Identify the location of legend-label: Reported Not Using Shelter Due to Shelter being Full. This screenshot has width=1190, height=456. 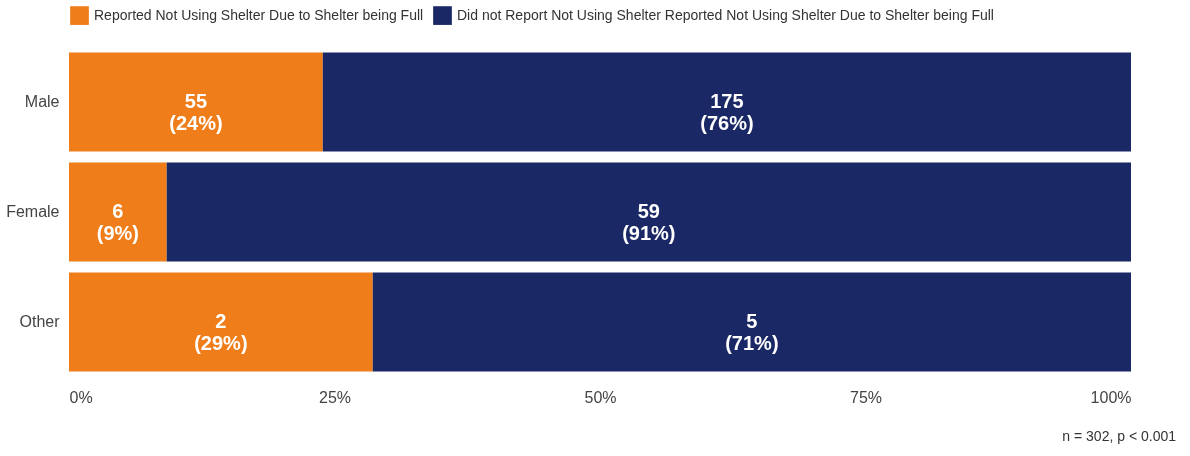
(259, 14).